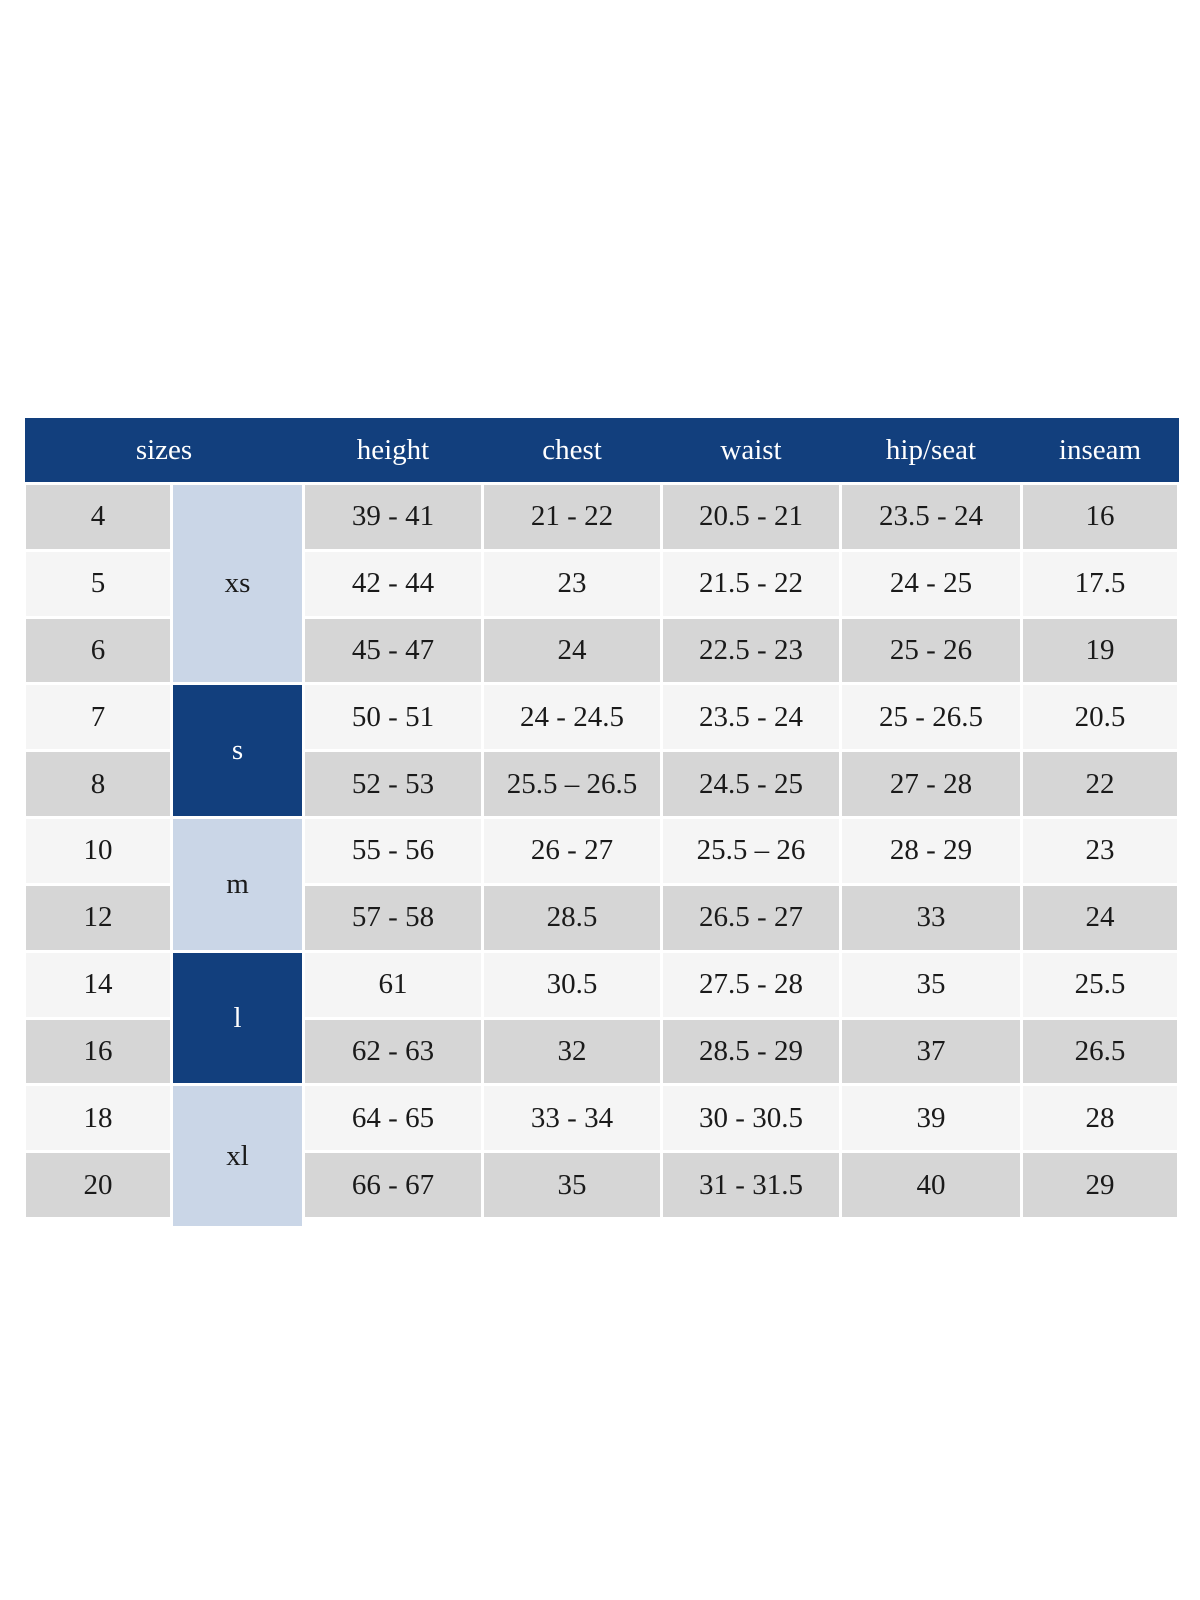 This screenshot has width=1200, height=1600. What do you see at coordinates (751, 717) in the screenshot?
I see `cell-waist: 23.5 - 24` at bounding box center [751, 717].